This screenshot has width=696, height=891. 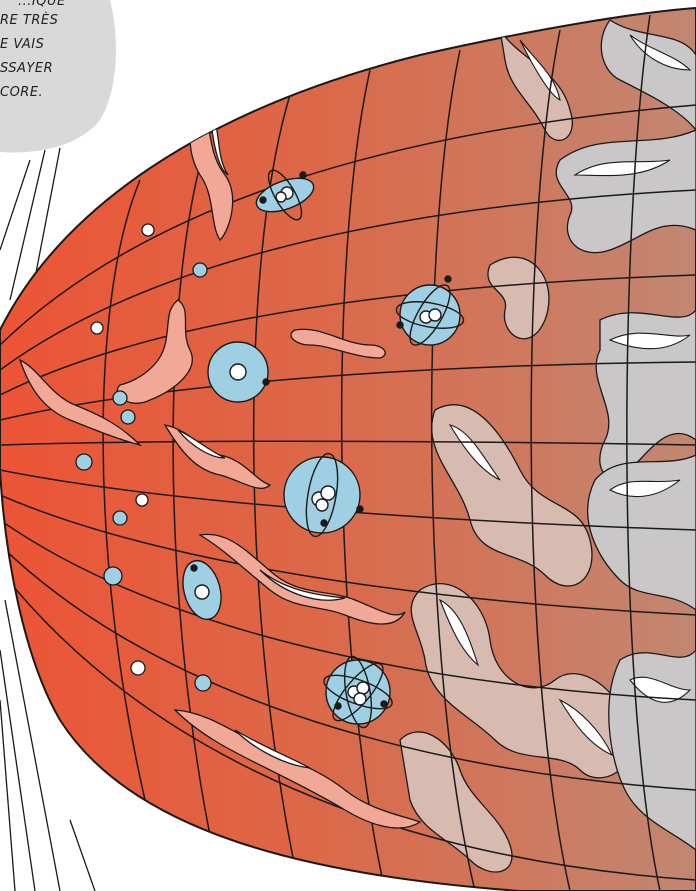 What do you see at coordinates (48, 519) in the screenshot?
I see `motion-lines` at bounding box center [48, 519].